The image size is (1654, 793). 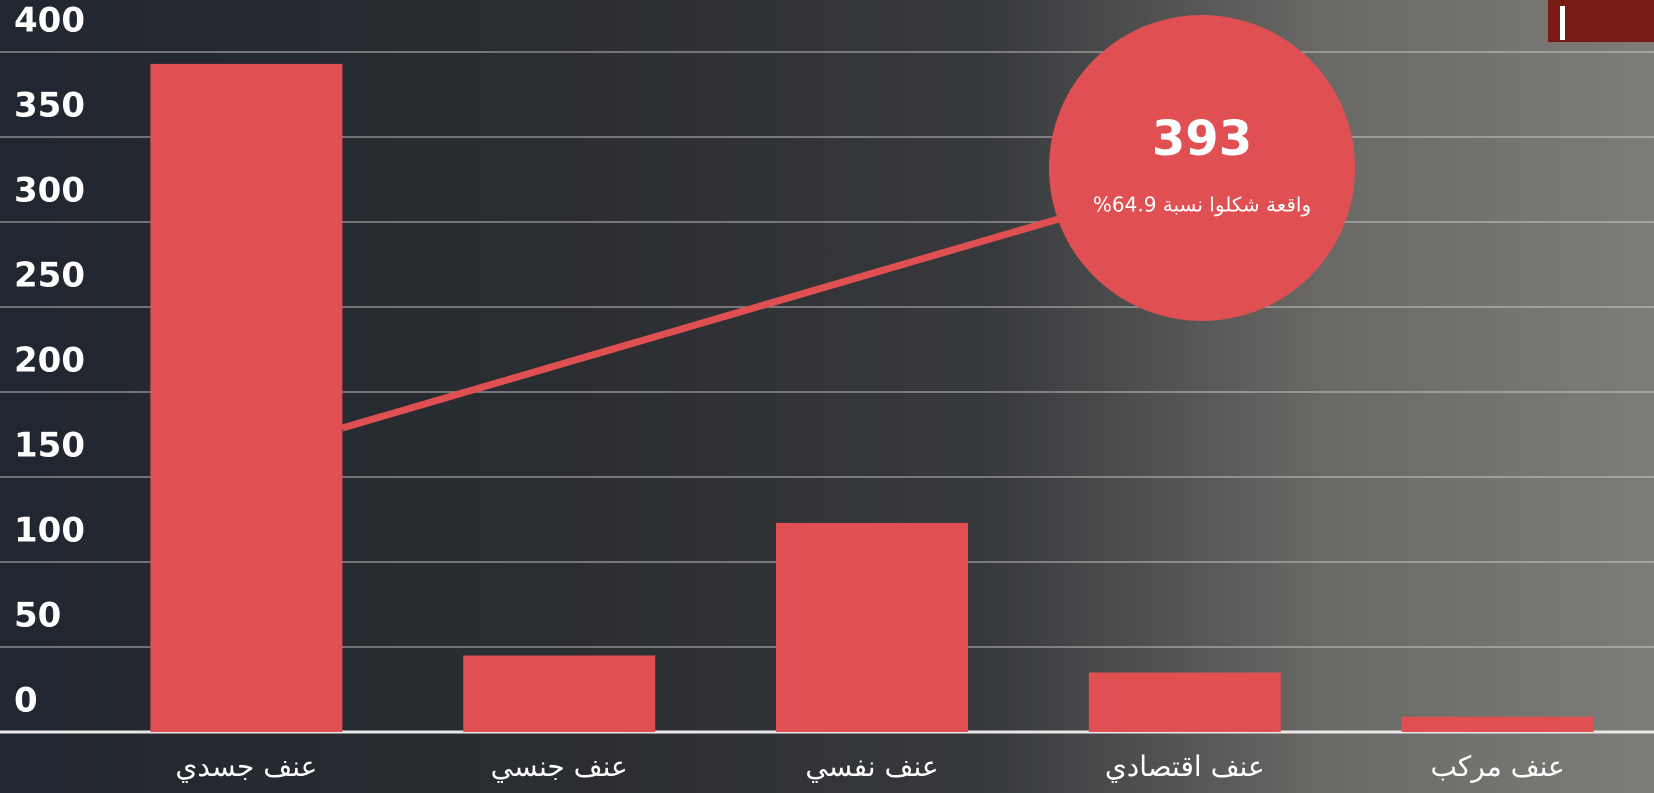 What do you see at coordinates (49, 446) in the screenshot?
I see `y-tick-label: 150` at bounding box center [49, 446].